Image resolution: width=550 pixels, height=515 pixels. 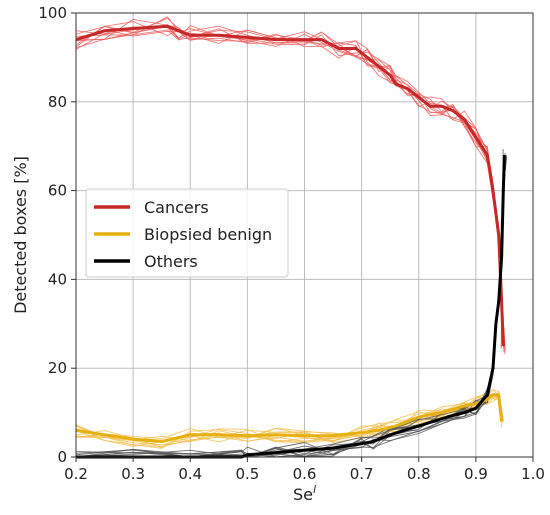 I want to click on y-tick-label: 20, so click(x=57, y=368).